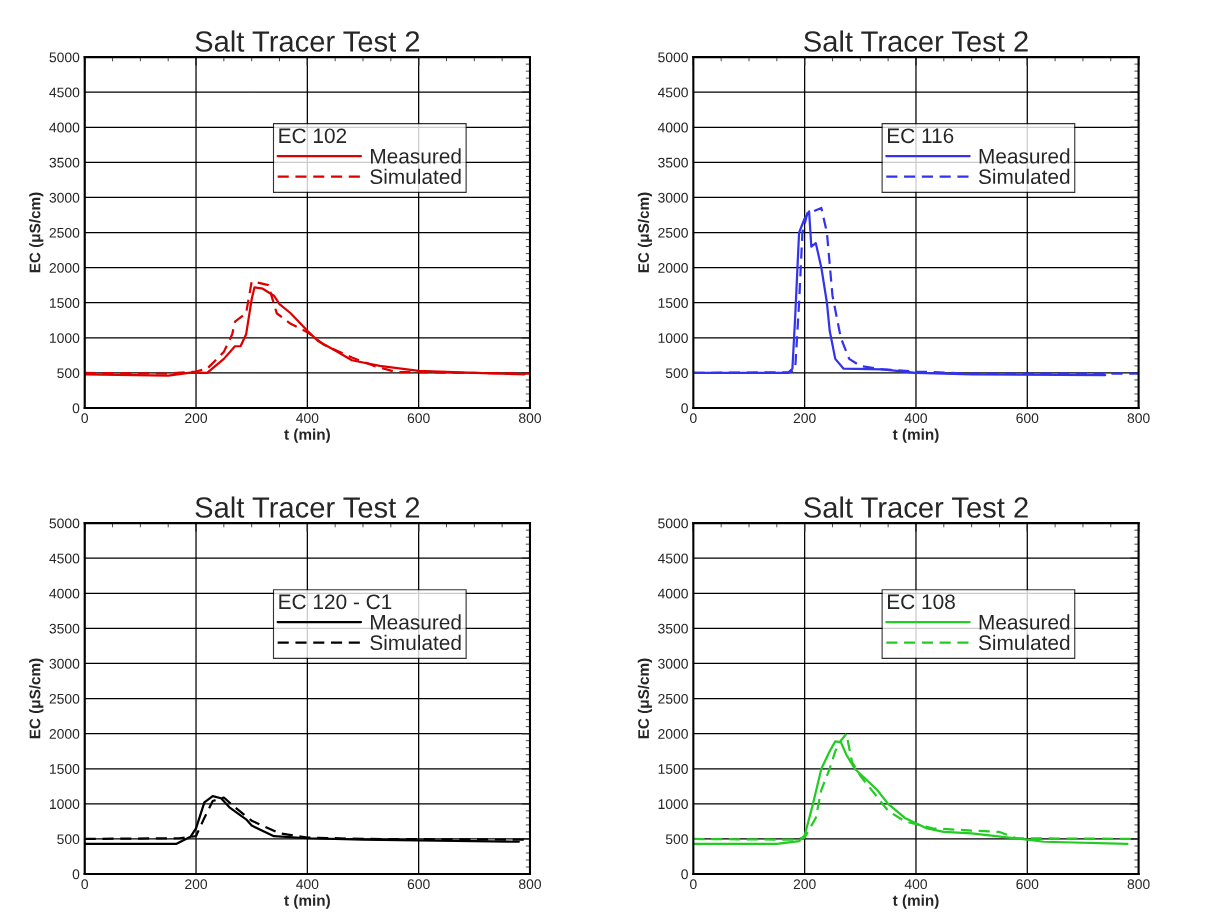  Describe the element at coordinates (921, 136) in the screenshot. I see `legend-title: EC 116` at that location.